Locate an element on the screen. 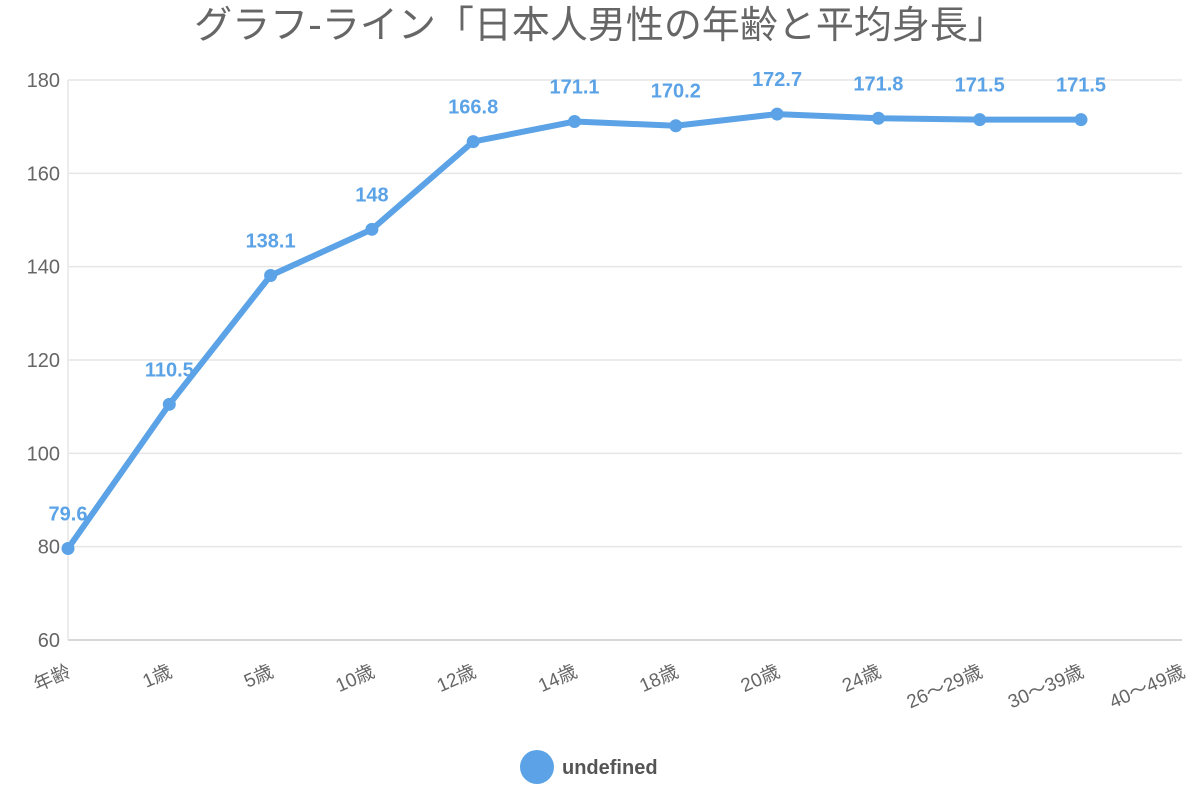 The width and height of the screenshot is (1200, 800). x-tick-label: 24歳 is located at coordinates (862, 678).